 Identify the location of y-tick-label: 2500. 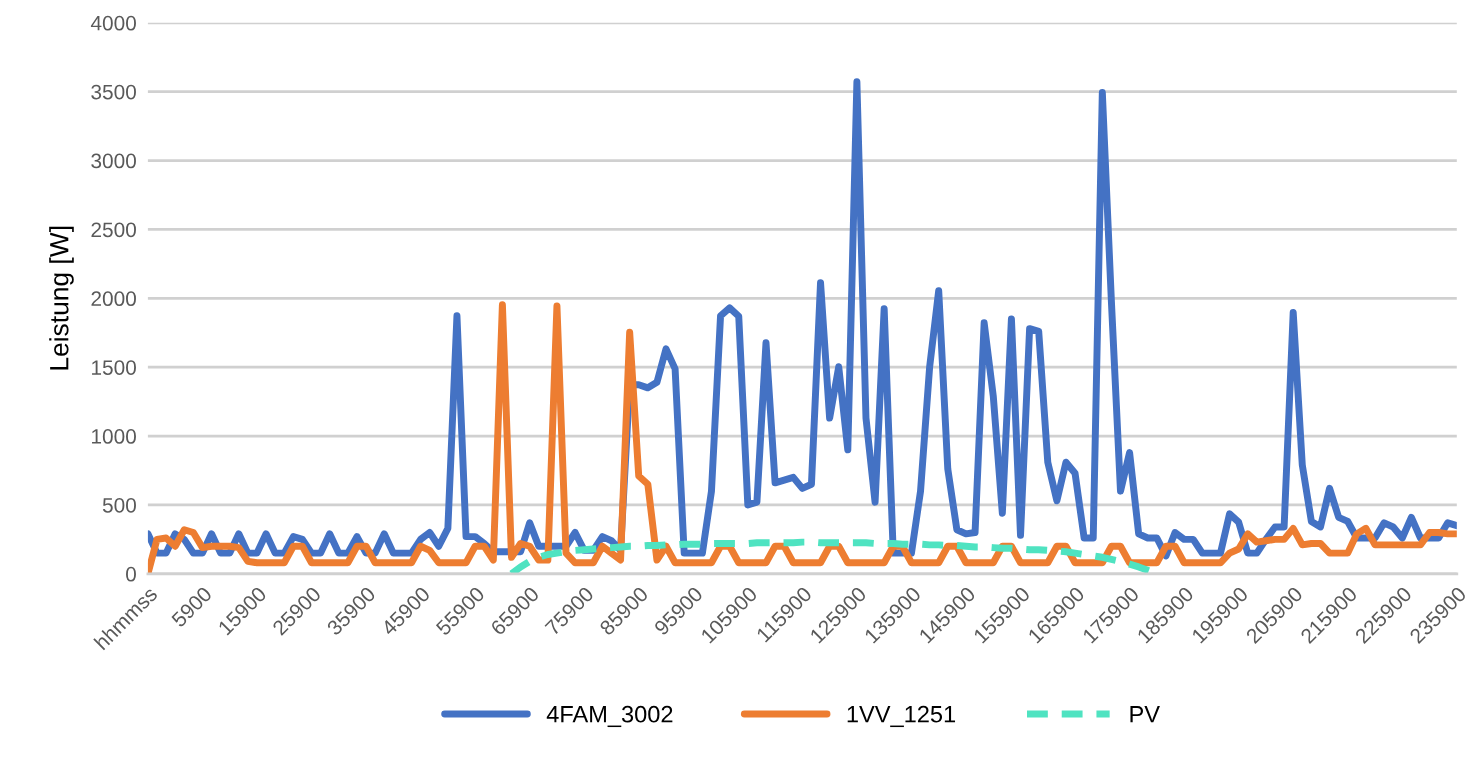
(113, 230).